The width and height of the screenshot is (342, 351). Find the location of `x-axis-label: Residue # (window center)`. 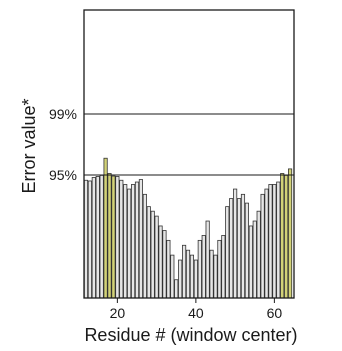

x-axis-label: Residue # (window center) is located at coordinates (190, 335).